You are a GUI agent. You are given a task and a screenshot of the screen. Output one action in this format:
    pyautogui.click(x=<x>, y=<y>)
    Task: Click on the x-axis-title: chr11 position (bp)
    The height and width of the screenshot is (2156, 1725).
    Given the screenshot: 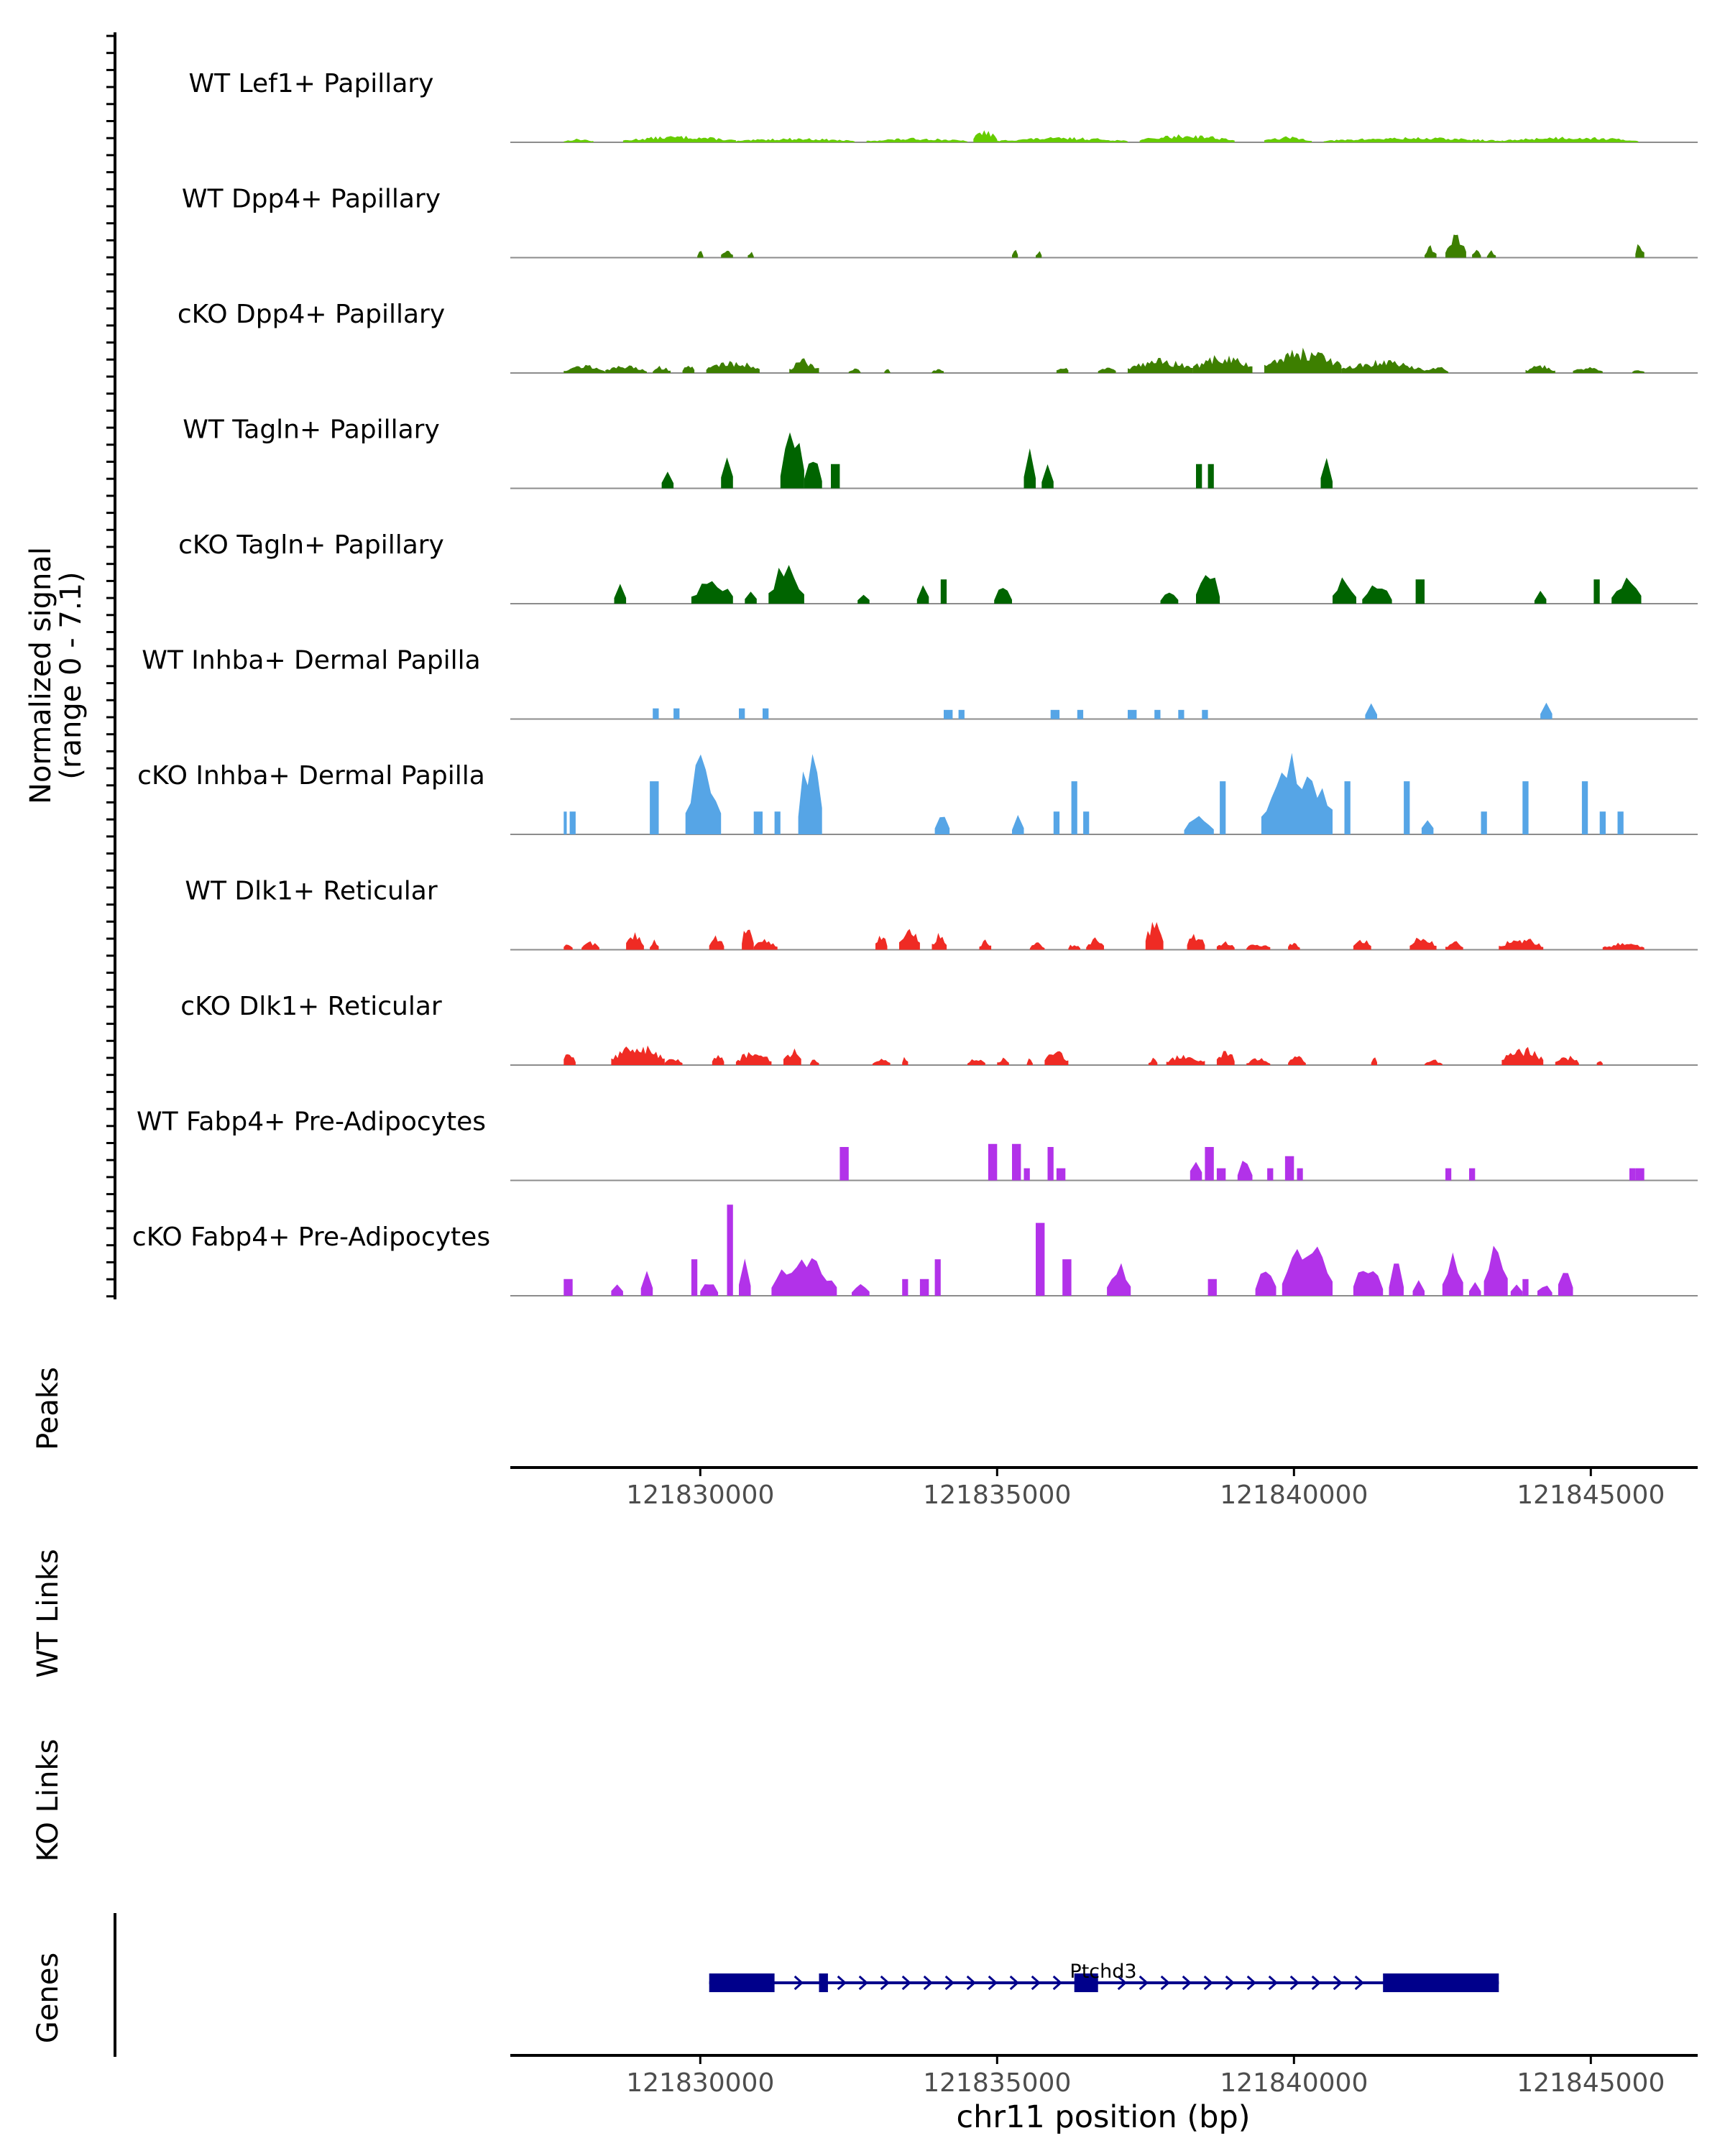 What is the action you would take?
    pyautogui.click(x=1103, y=2117)
    